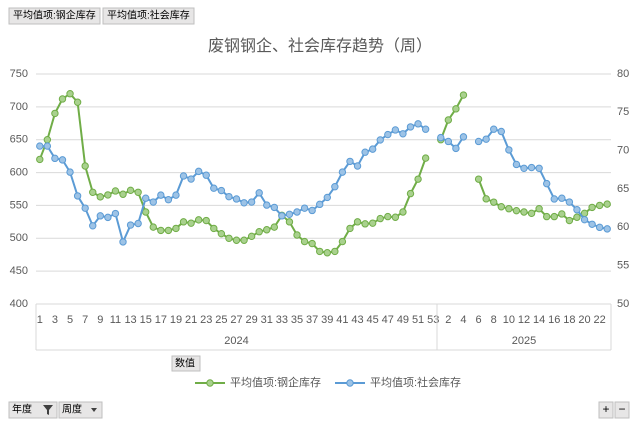  What do you see at coordinates (463, 320) in the screenshot?
I see `x-tick-label: 4` at bounding box center [463, 320].